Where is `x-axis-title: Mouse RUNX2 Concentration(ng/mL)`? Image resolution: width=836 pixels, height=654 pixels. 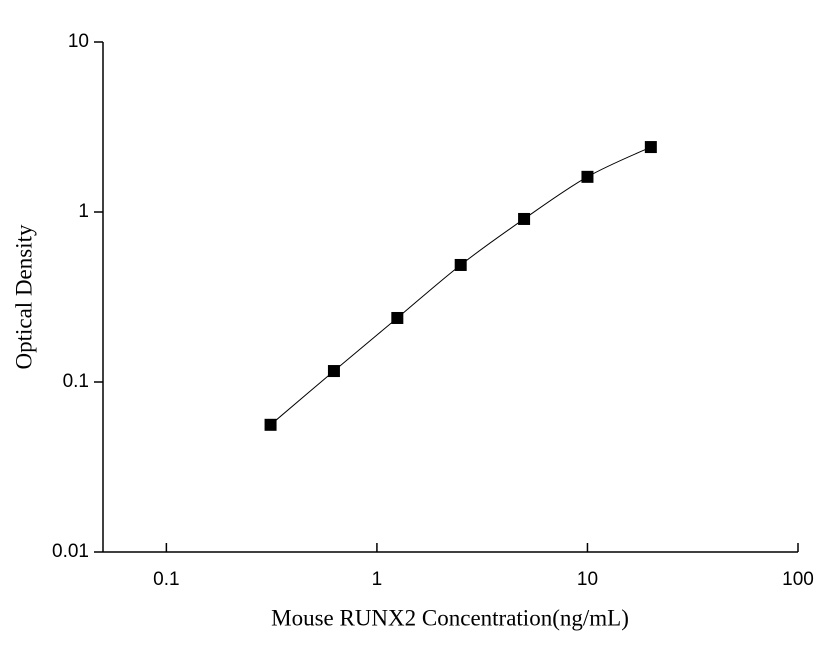
x-axis-title: Mouse RUNX2 Concentration(ng/mL) is located at coordinates (450, 617).